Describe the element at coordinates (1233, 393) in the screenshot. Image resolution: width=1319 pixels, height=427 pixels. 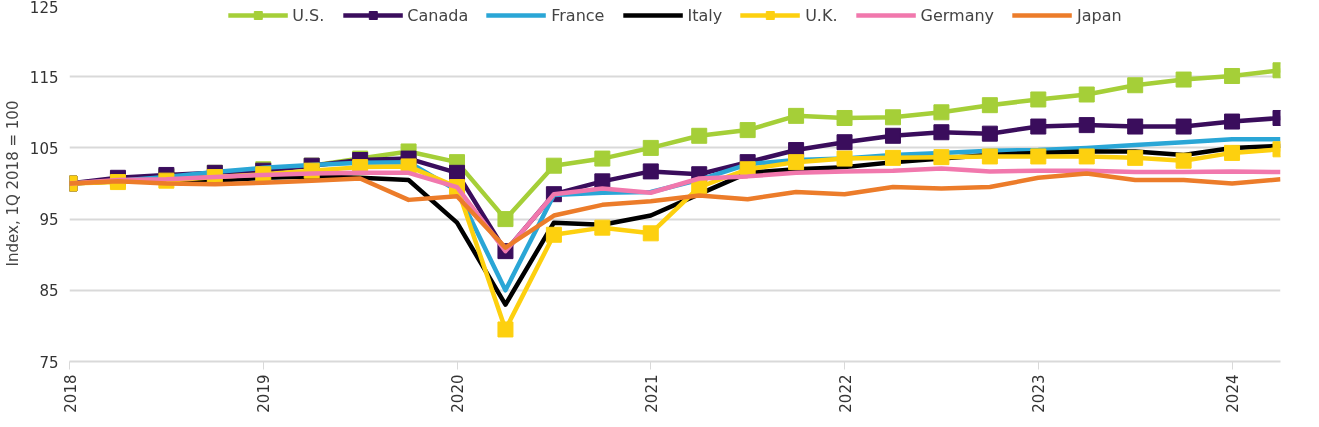
I see `x-tick-label: 2024` at that location.